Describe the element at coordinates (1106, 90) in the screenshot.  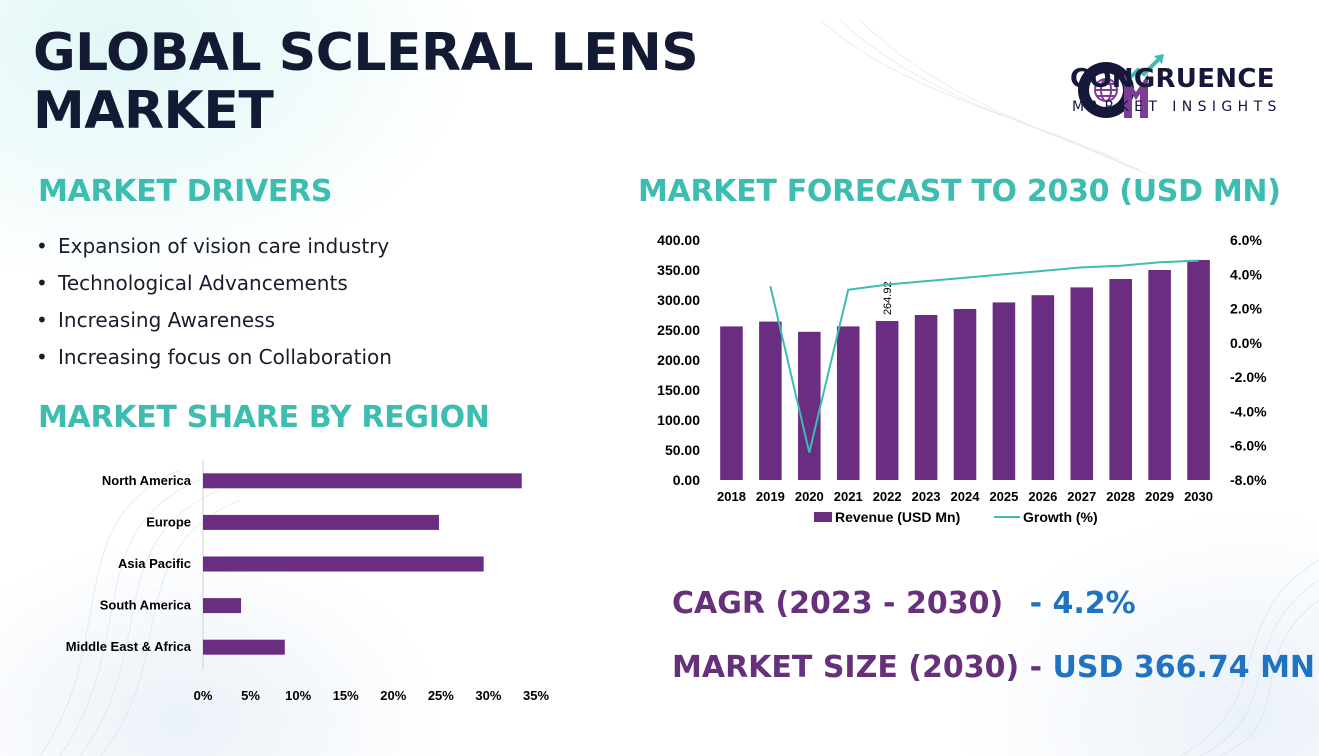
I see `globe-icon` at that location.